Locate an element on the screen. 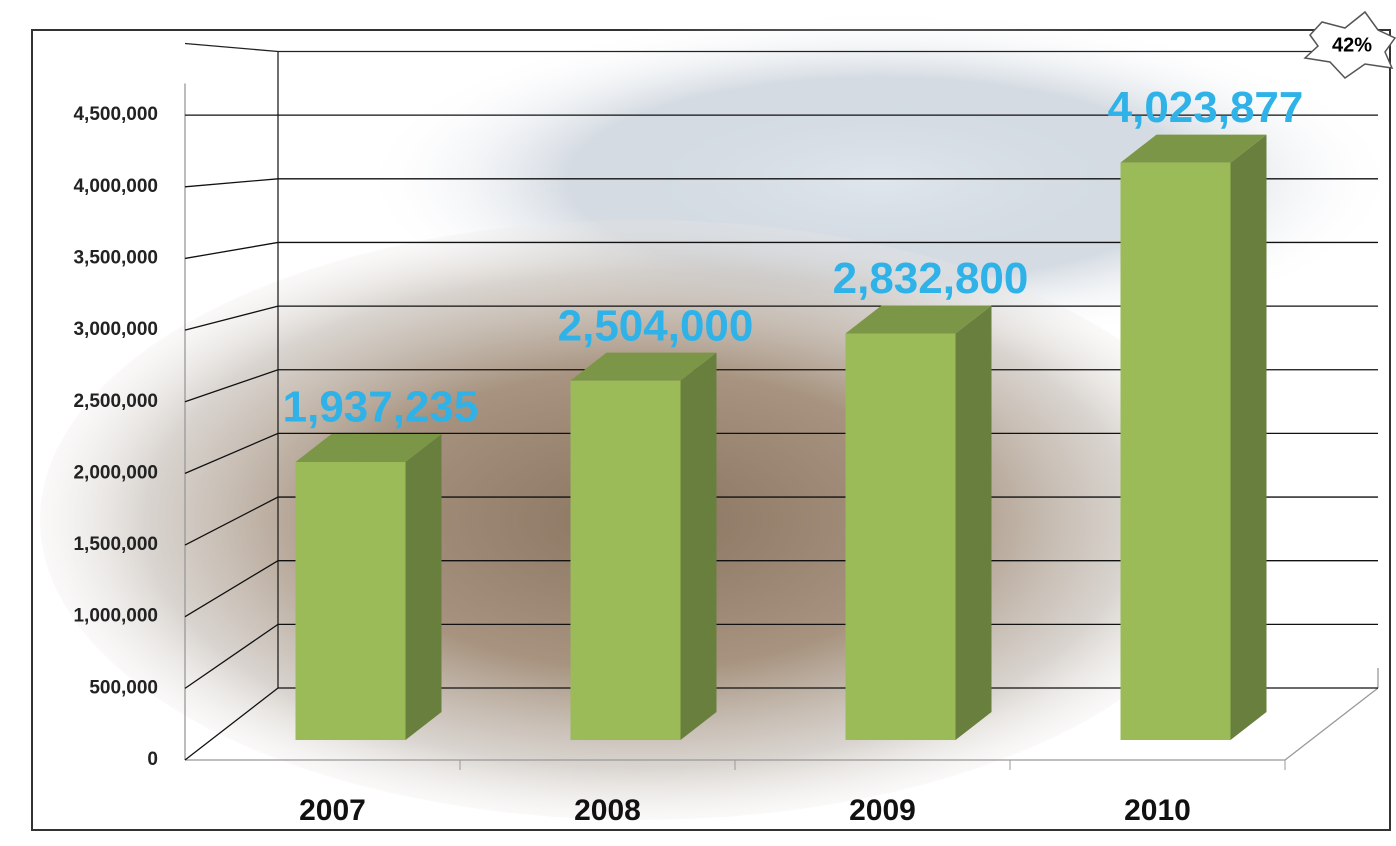  x-tick-label: 2010 is located at coordinates (1157, 810).